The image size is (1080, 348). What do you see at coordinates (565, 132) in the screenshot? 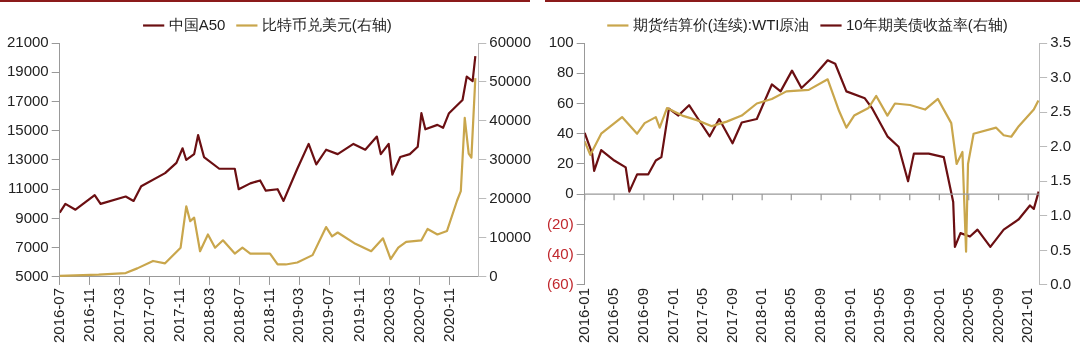
I see `y-tick-label: 40` at bounding box center [565, 132].